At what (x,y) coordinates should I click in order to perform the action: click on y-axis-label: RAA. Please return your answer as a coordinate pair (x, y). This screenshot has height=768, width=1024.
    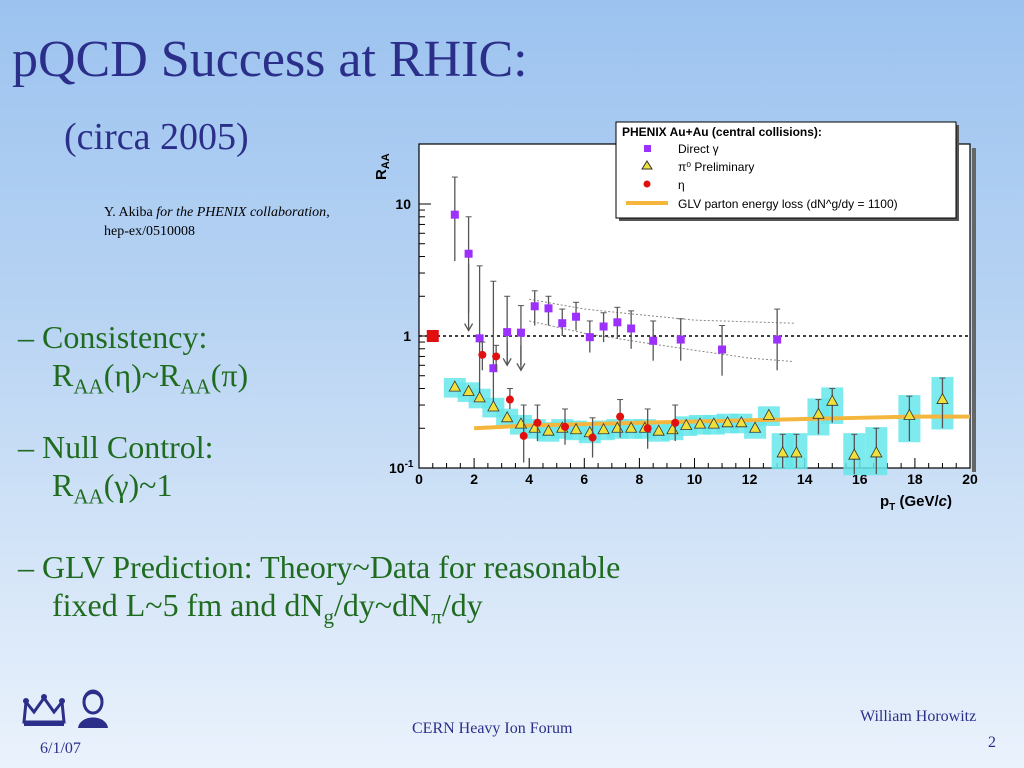
    Looking at the image, I should click on (382, 166).